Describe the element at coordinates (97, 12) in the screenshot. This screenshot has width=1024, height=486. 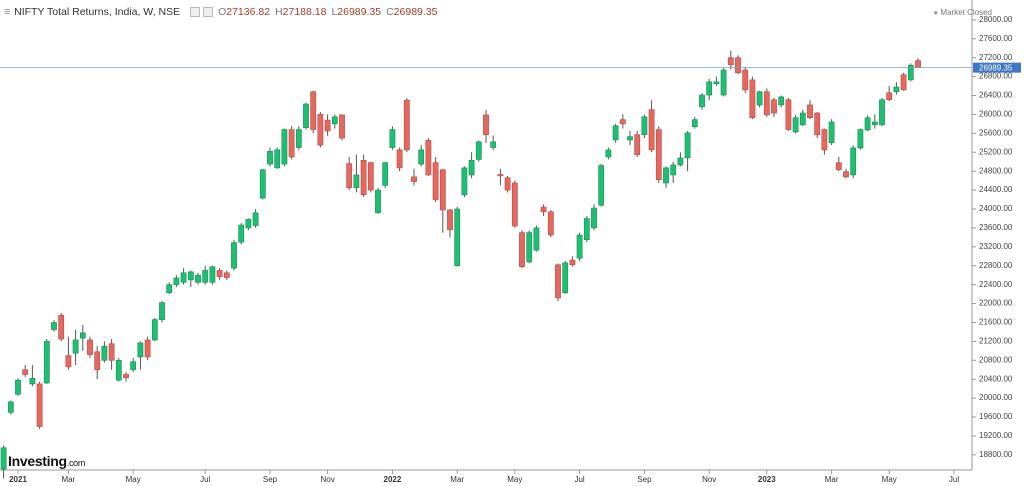
I see `symbol-title: NIFTY Total Returns, India, W, NSE` at that location.